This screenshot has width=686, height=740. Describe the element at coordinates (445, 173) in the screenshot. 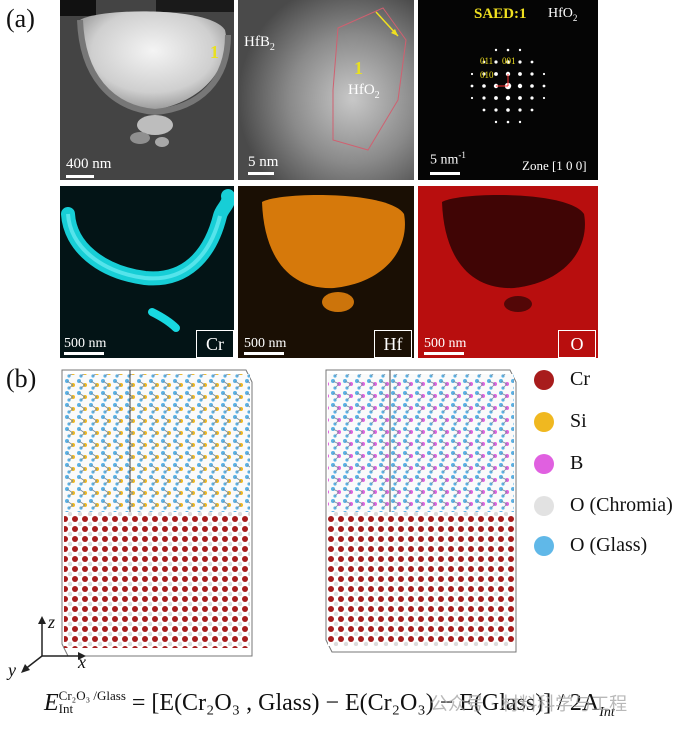

I see `saed-scale-bar` at that location.